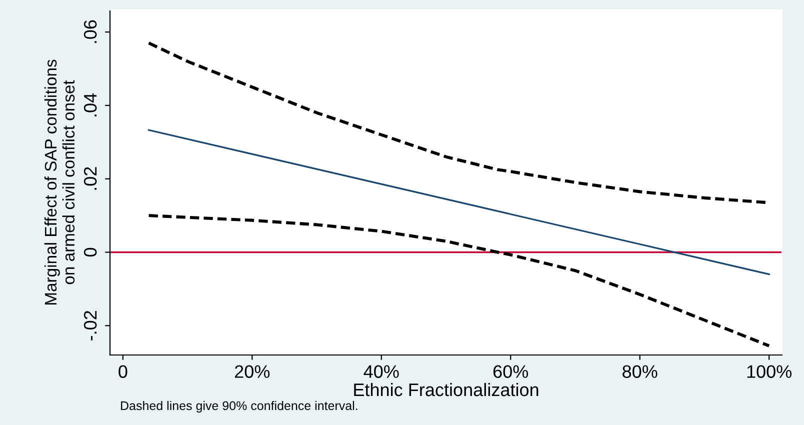 This screenshot has height=425, width=804. What do you see at coordinates (446, 389) in the screenshot?
I see `x-axis-title: Ethnic Fractionalization` at bounding box center [446, 389].